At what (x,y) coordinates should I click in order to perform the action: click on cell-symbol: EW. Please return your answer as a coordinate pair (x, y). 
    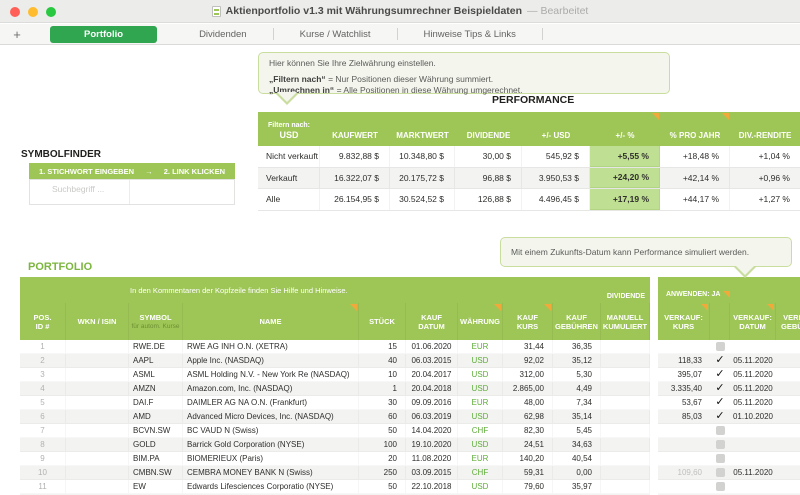
    Looking at the image, I should click on (156, 486).